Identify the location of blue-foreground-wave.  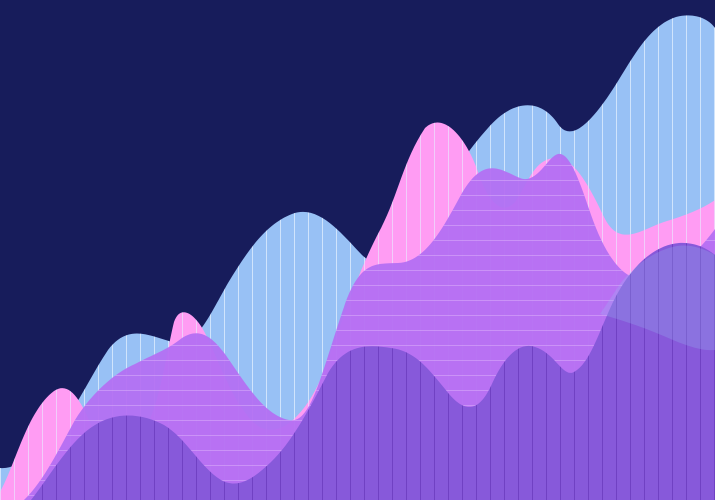
(657, 298).